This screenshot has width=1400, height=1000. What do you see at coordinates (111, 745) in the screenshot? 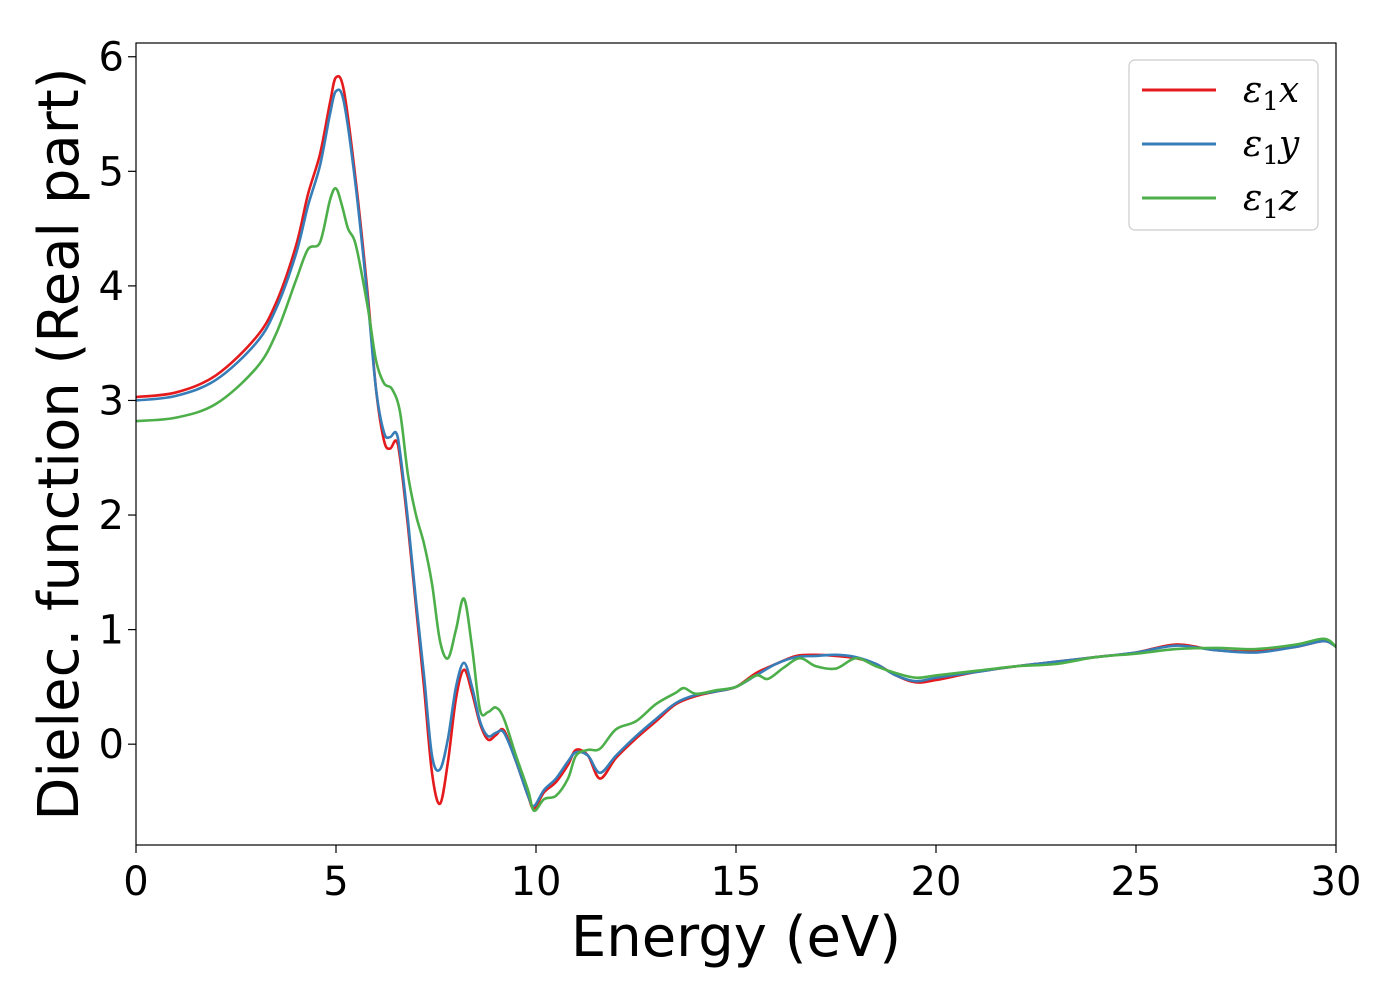
I see `y-tick-label: 0` at bounding box center [111, 745].